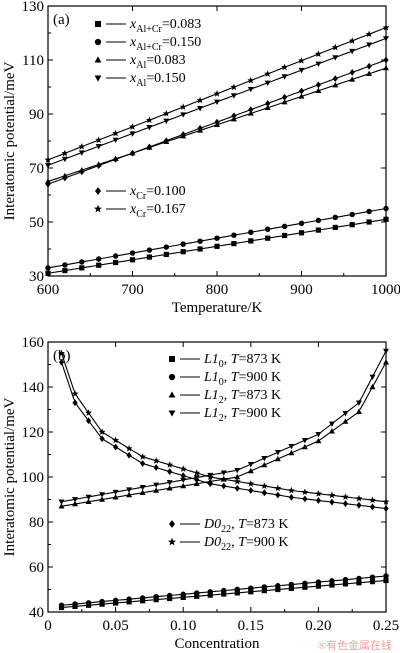 The height and width of the screenshot is (653, 400). What do you see at coordinates (36, 223) in the screenshot?
I see `y-tick-label: 50` at bounding box center [36, 223].